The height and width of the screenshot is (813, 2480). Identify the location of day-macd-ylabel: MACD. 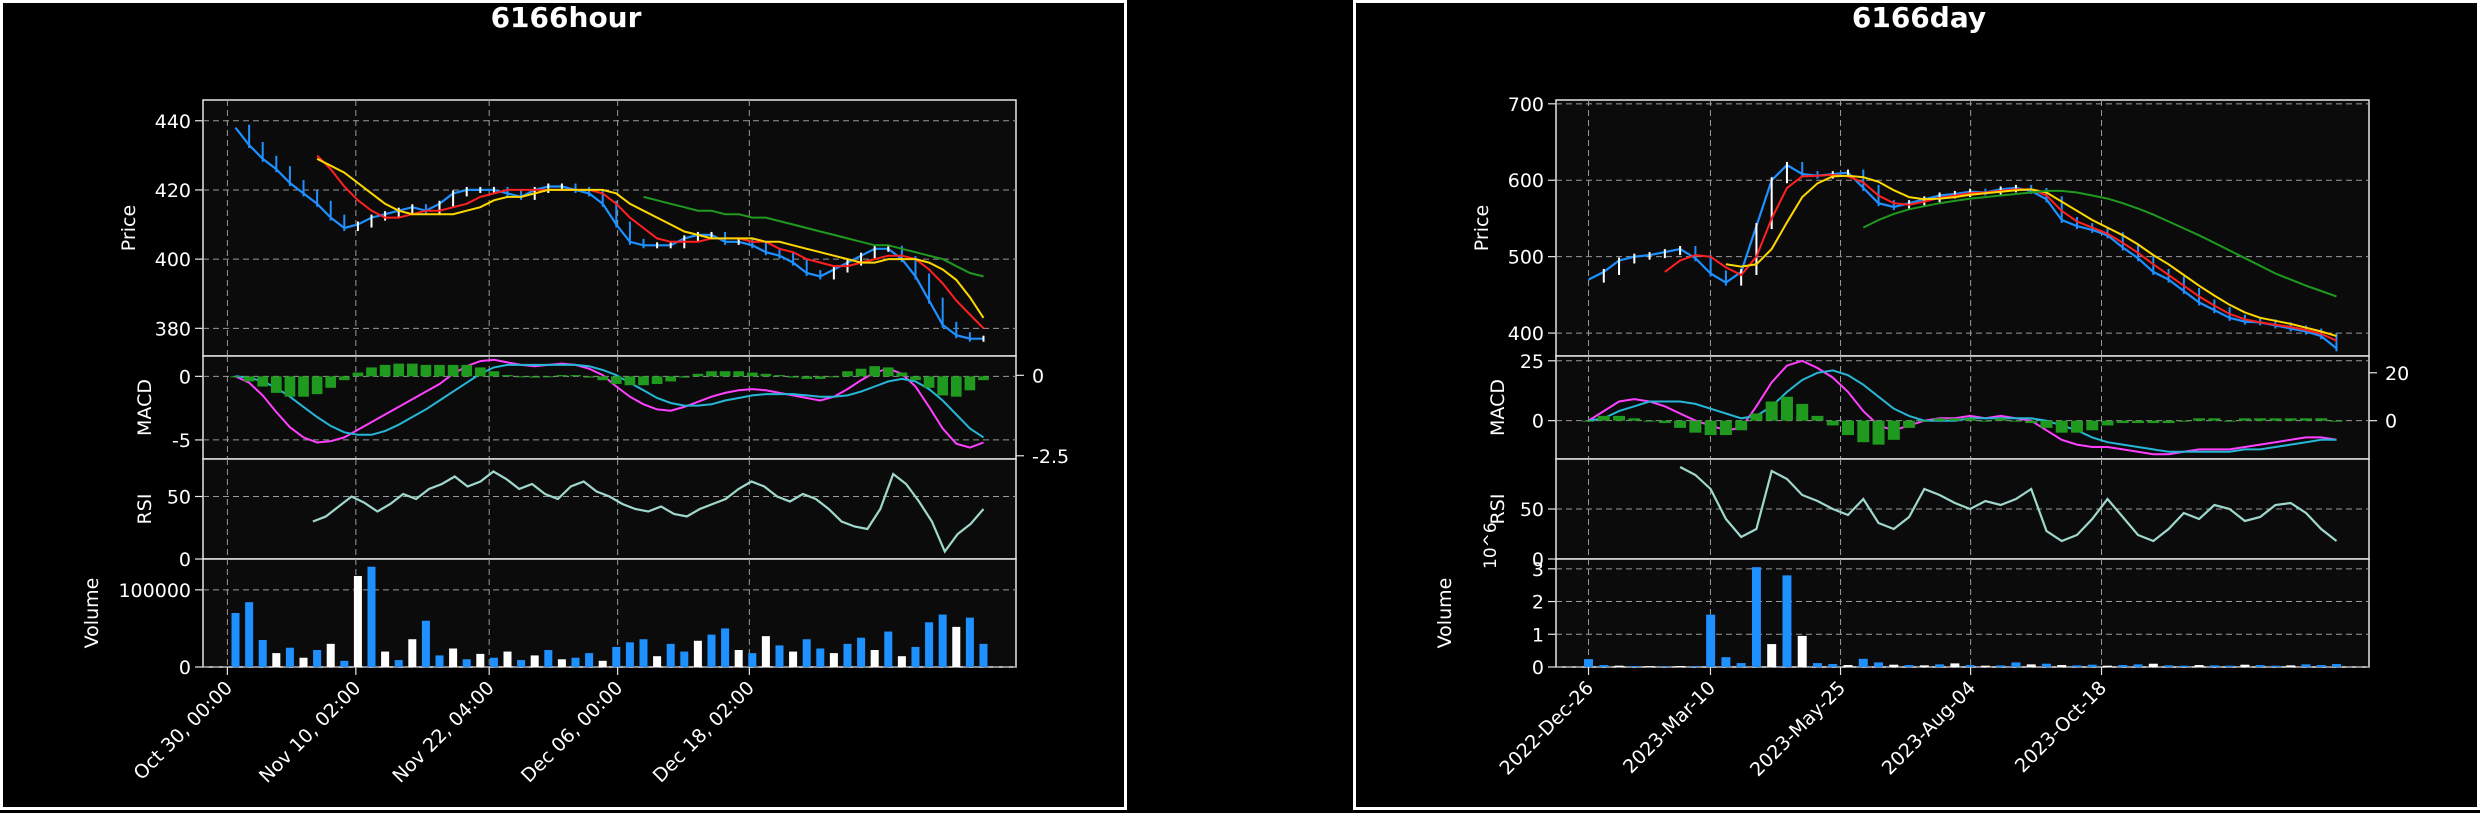
(1498, 407).